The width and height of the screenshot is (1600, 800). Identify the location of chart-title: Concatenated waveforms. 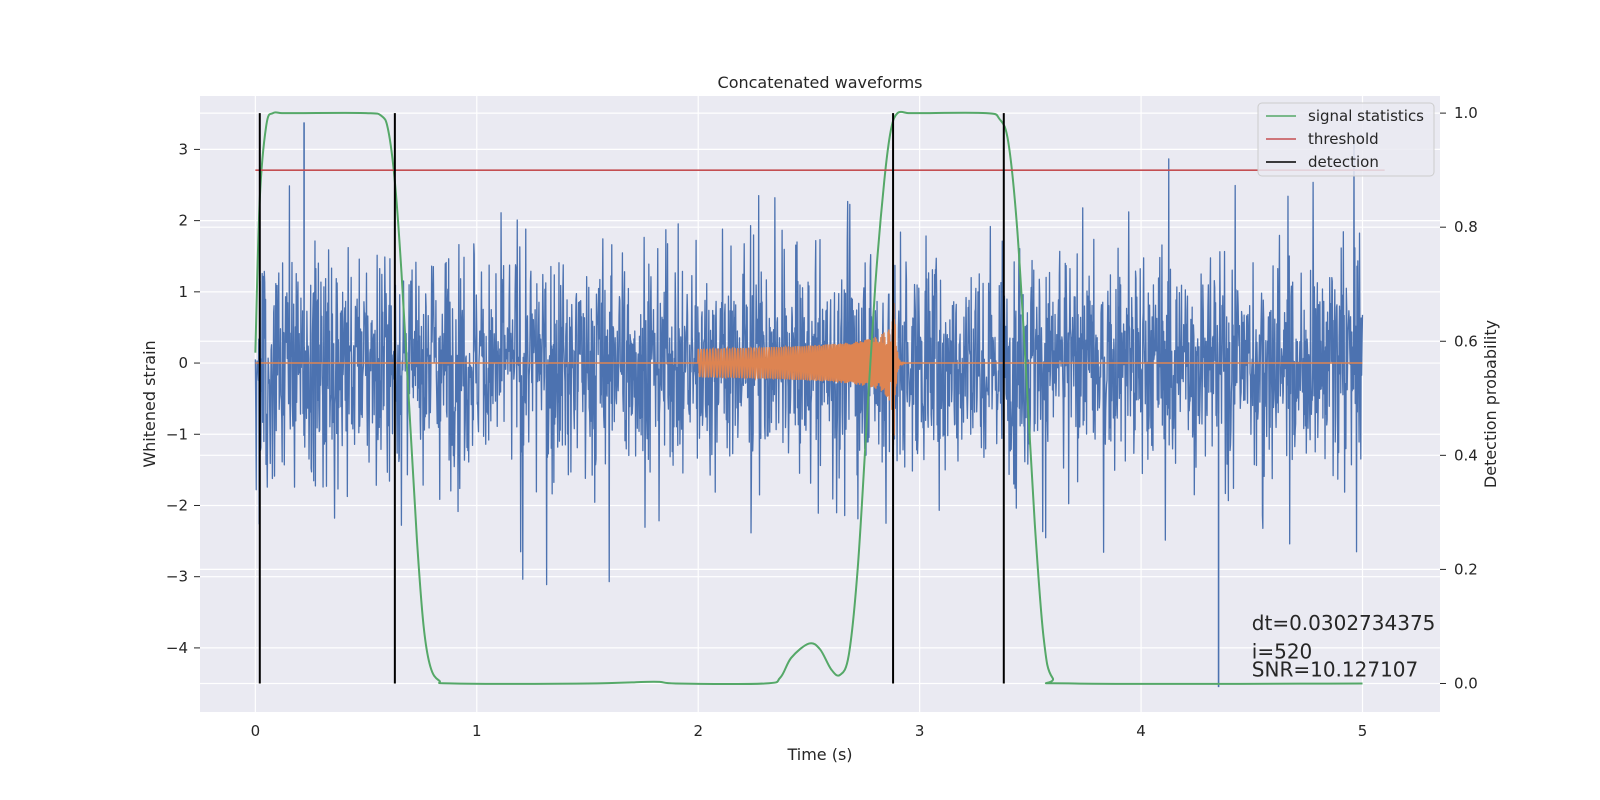
(820, 82).